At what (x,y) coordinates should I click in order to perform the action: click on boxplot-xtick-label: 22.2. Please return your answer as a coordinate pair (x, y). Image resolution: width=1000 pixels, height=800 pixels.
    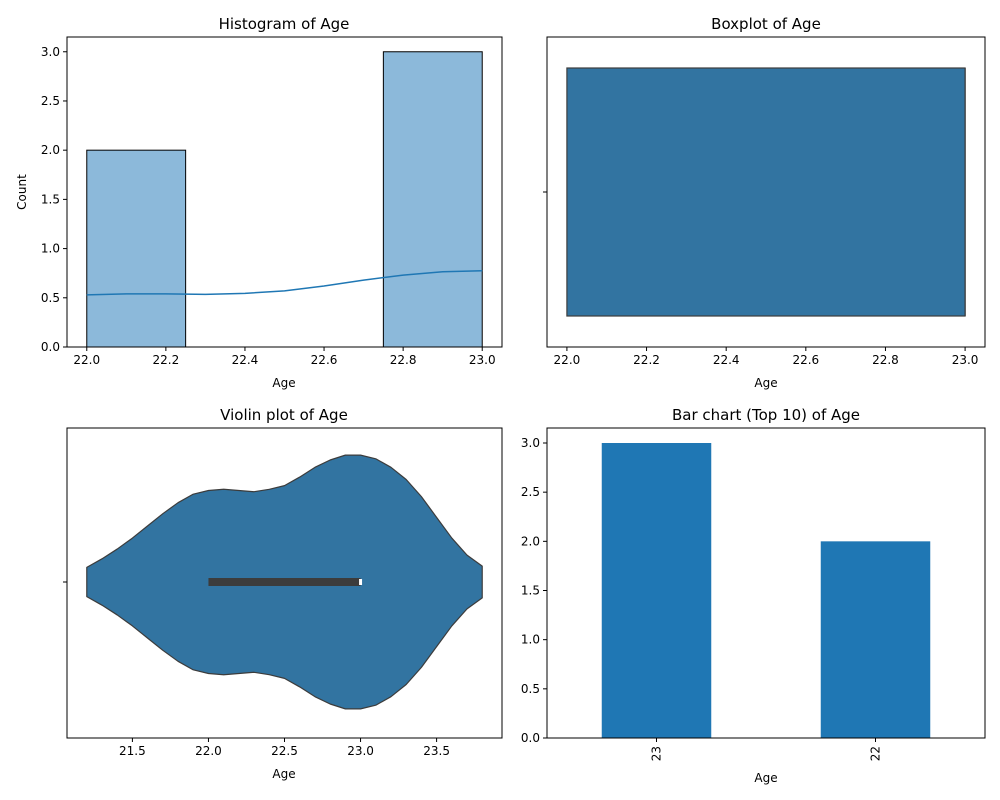
    Looking at the image, I should click on (646, 360).